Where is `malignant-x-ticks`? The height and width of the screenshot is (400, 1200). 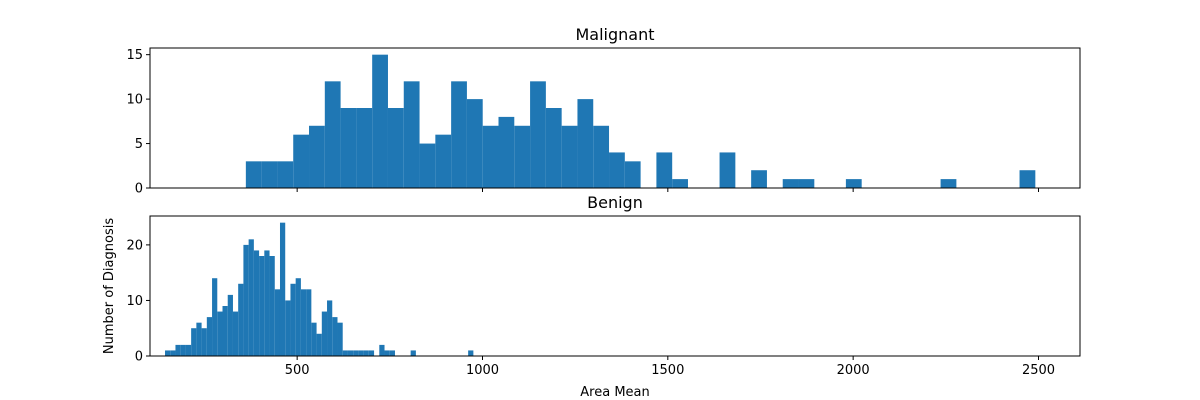 malignant-x-ticks is located at coordinates (667, 190).